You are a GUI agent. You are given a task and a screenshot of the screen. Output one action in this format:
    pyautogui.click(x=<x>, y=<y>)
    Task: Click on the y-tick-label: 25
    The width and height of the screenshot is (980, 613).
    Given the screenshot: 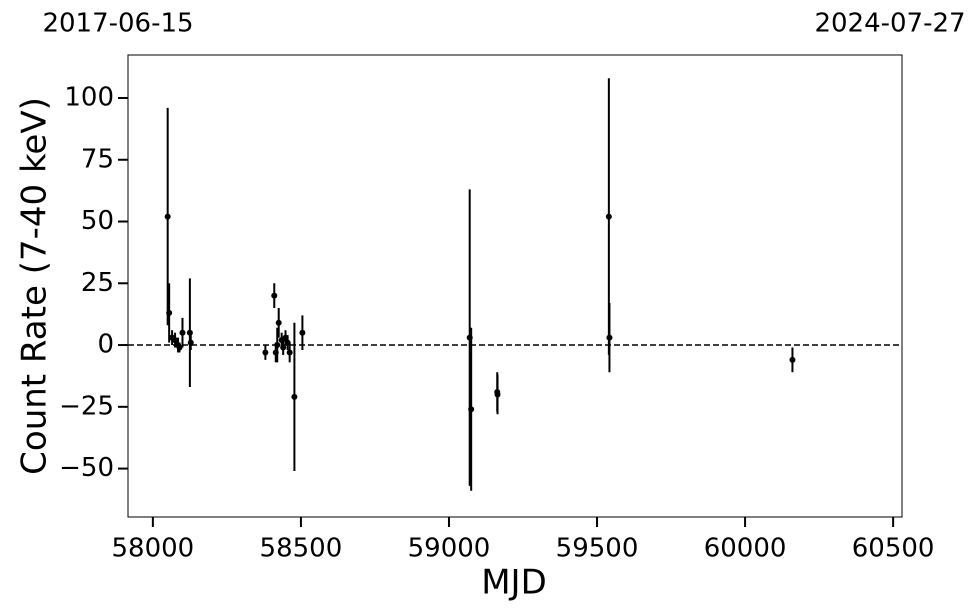 What is the action you would take?
    pyautogui.click(x=97, y=283)
    